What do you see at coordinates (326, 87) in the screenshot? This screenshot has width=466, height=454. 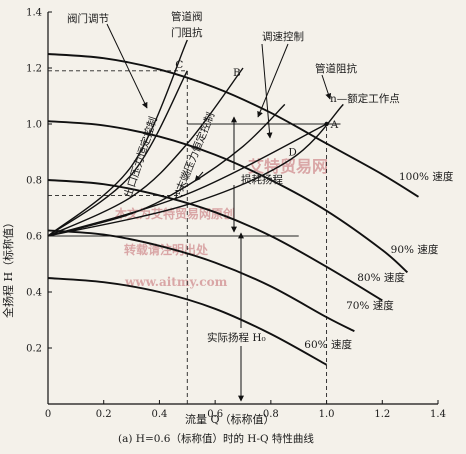 I see `arrow-pipe` at bounding box center [326, 87].